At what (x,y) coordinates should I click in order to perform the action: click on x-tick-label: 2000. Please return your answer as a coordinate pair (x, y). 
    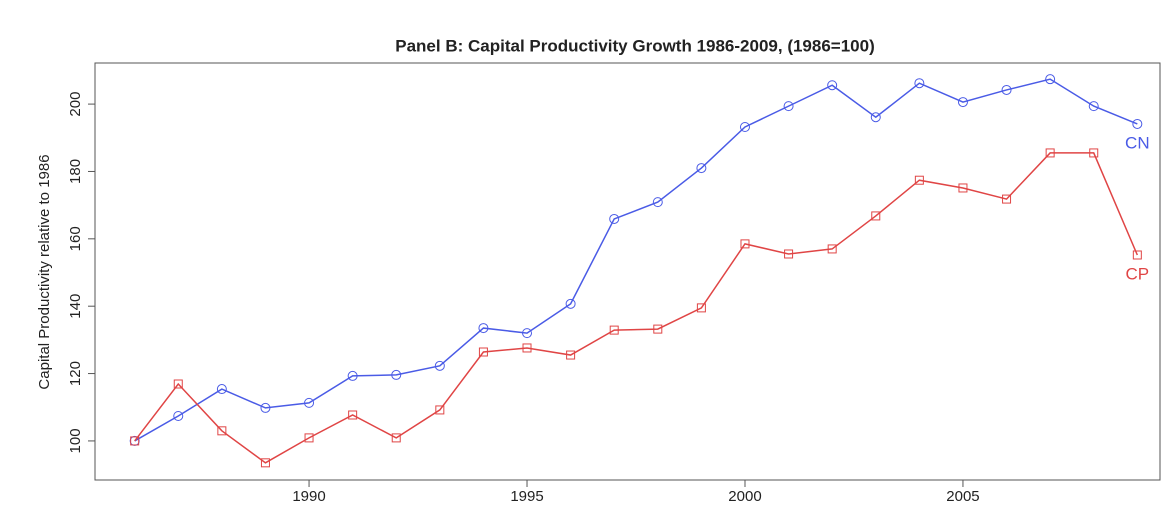
    Looking at the image, I should click on (744, 496).